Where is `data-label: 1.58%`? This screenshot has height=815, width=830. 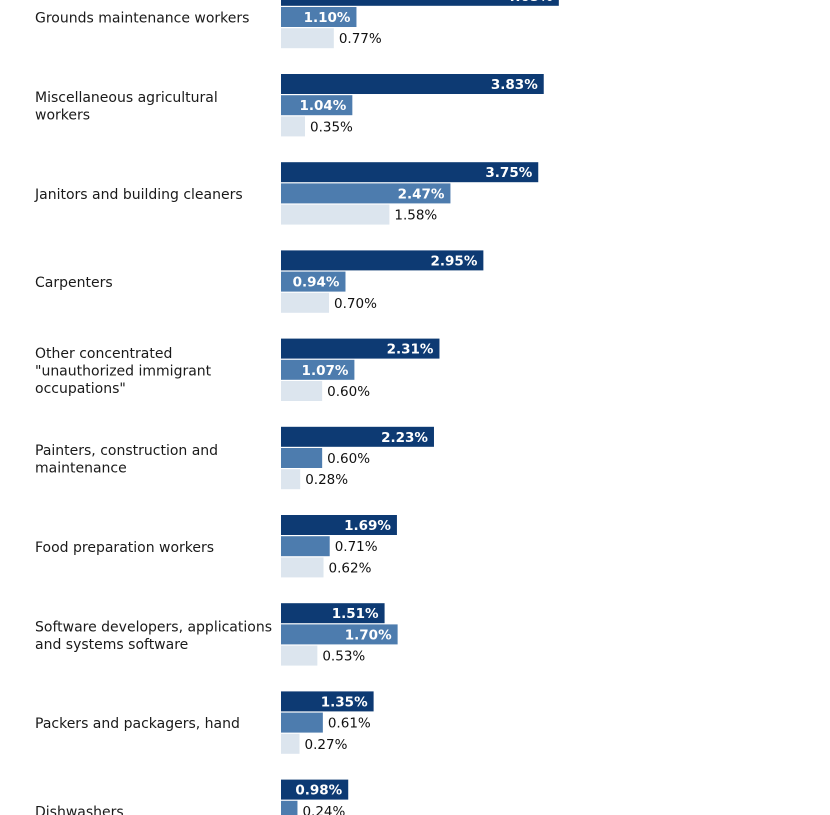 data-label: 1.58% is located at coordinates (415, 216).